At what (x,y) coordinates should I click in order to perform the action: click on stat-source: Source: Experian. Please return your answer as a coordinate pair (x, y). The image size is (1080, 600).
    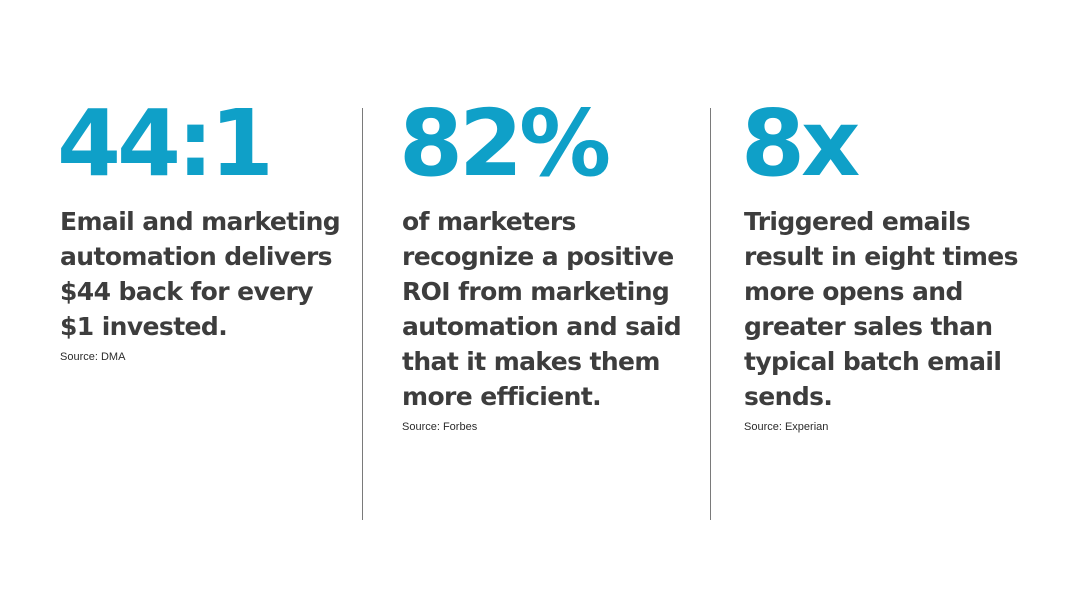
    Looking at the image, I should click on (786, 427).